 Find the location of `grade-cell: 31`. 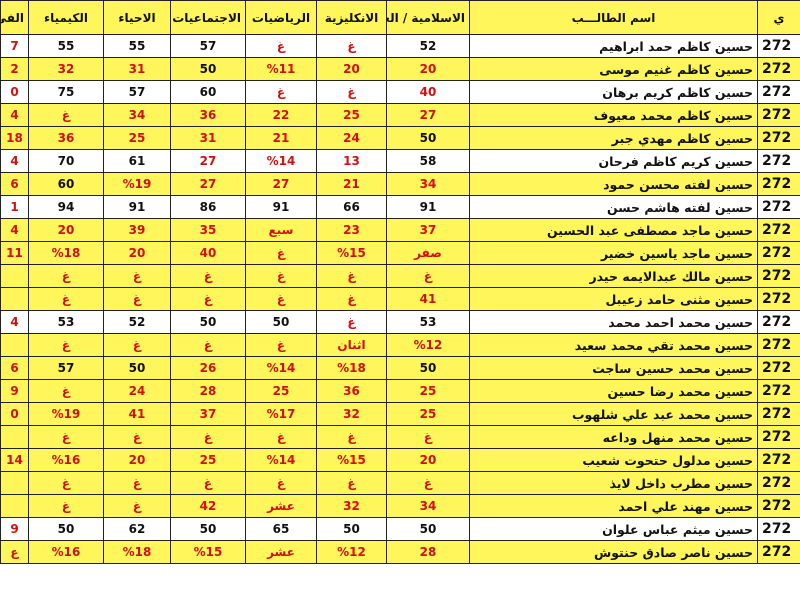

grade-cell: 31 is located at coordinates (208, 138).